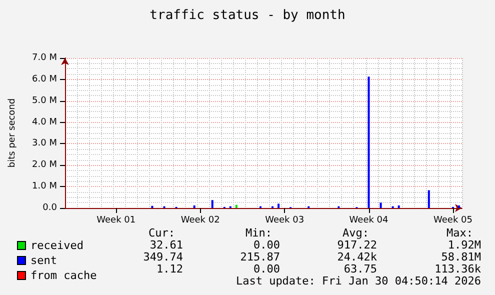  What do you see at coordinates (44, 143) in the screenshot?
I see `y-tick-label: 3.0 M` at bounding box center [44, 143].